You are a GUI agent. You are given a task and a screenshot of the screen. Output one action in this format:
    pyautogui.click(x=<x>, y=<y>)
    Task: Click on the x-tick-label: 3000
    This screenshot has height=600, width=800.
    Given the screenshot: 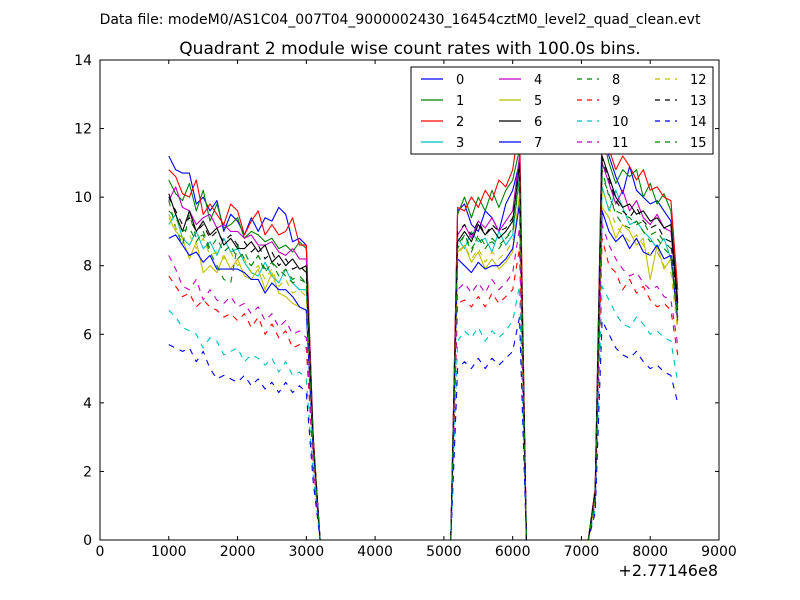 What is the action you would take?
    pyautogui.click(x=307, y=552)
    